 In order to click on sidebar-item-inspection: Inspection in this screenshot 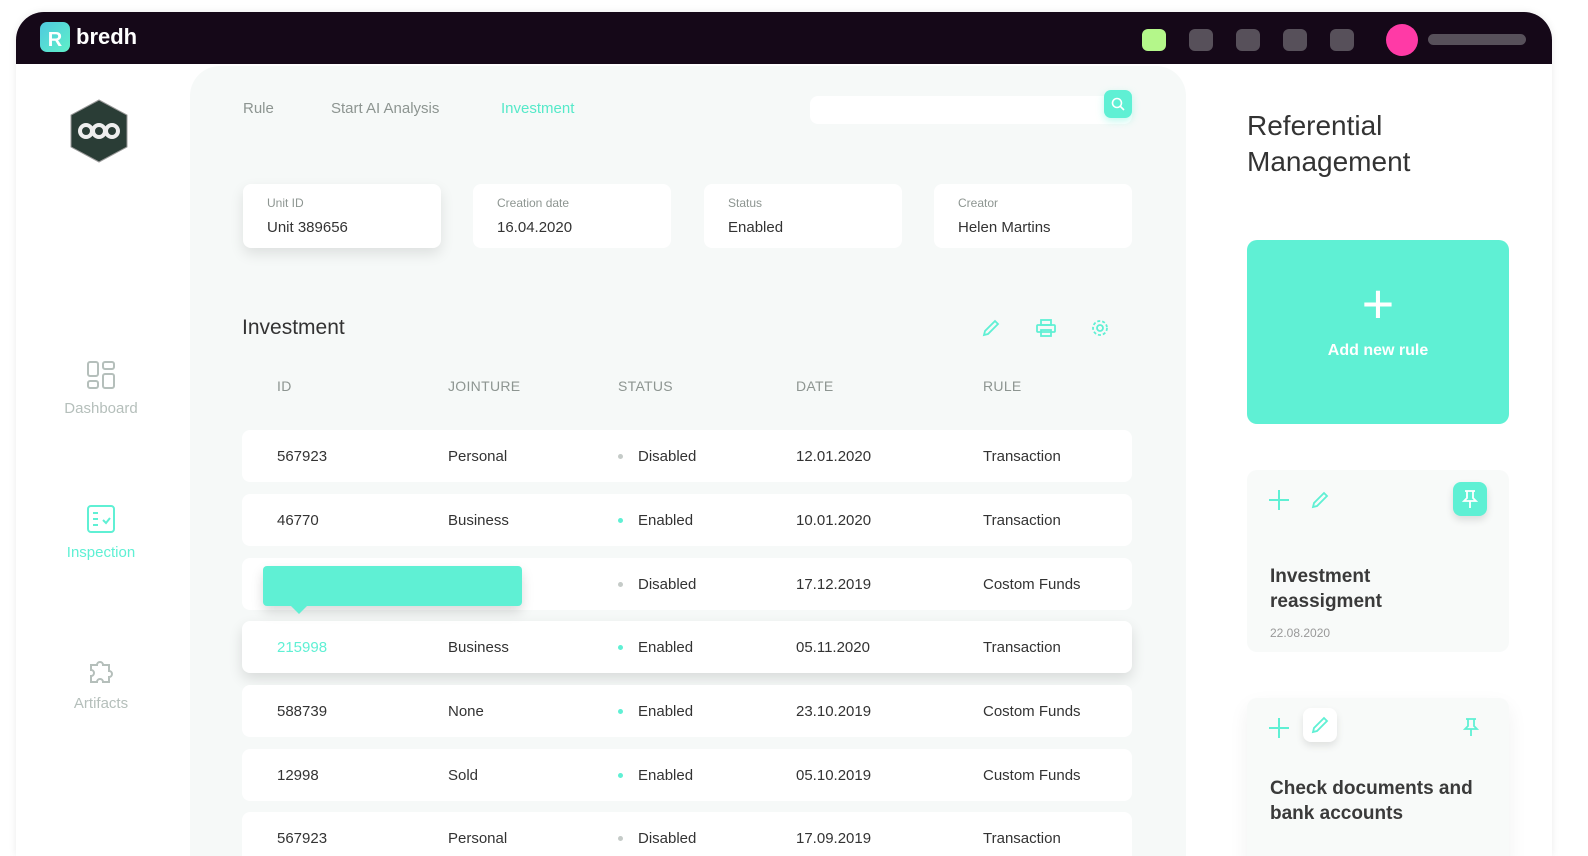, I will do `click(101, 532)`.